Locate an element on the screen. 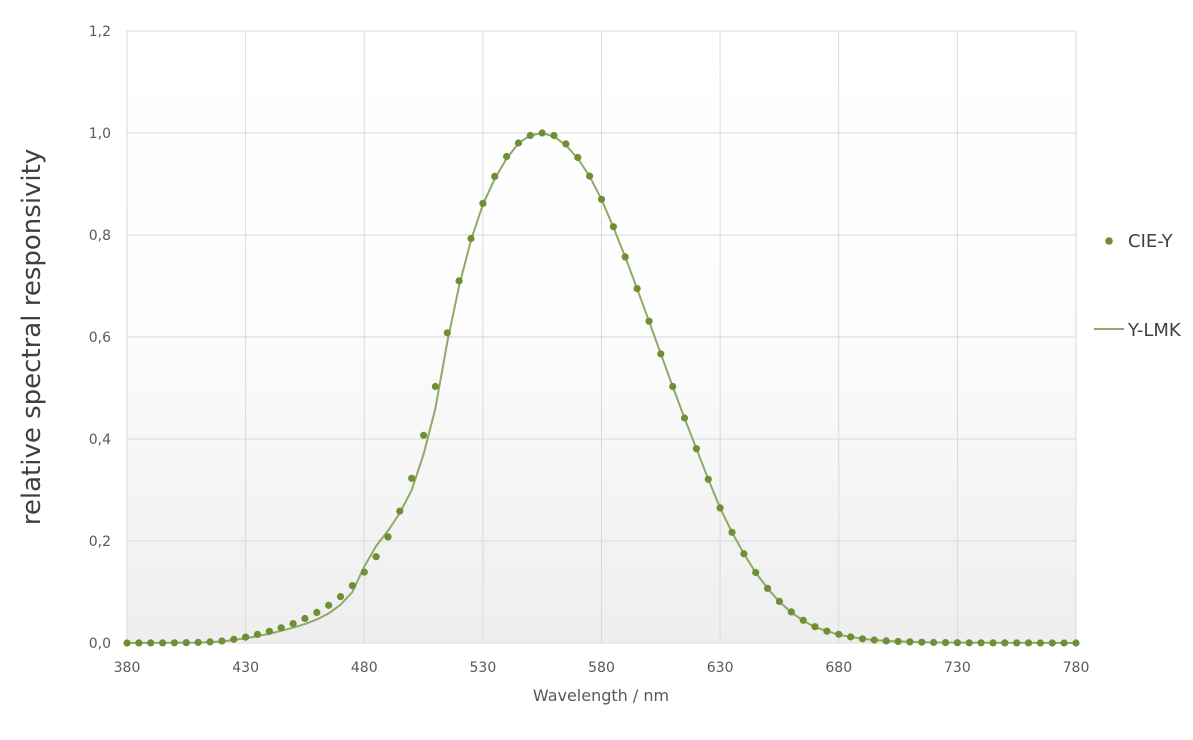 The height and width of the screenshot is (740, 1193). y-tick-label: 0,4 is located at coordinates (100, 440).